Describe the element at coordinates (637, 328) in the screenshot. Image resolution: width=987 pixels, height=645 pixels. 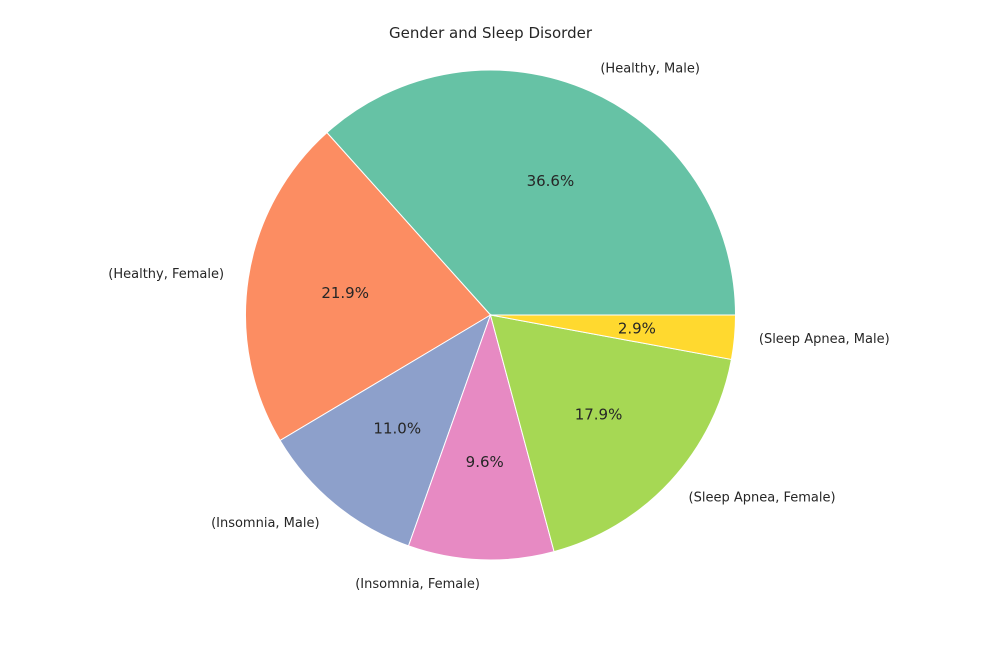
I see `slice-pct-label-5: 2.9%` at that location.